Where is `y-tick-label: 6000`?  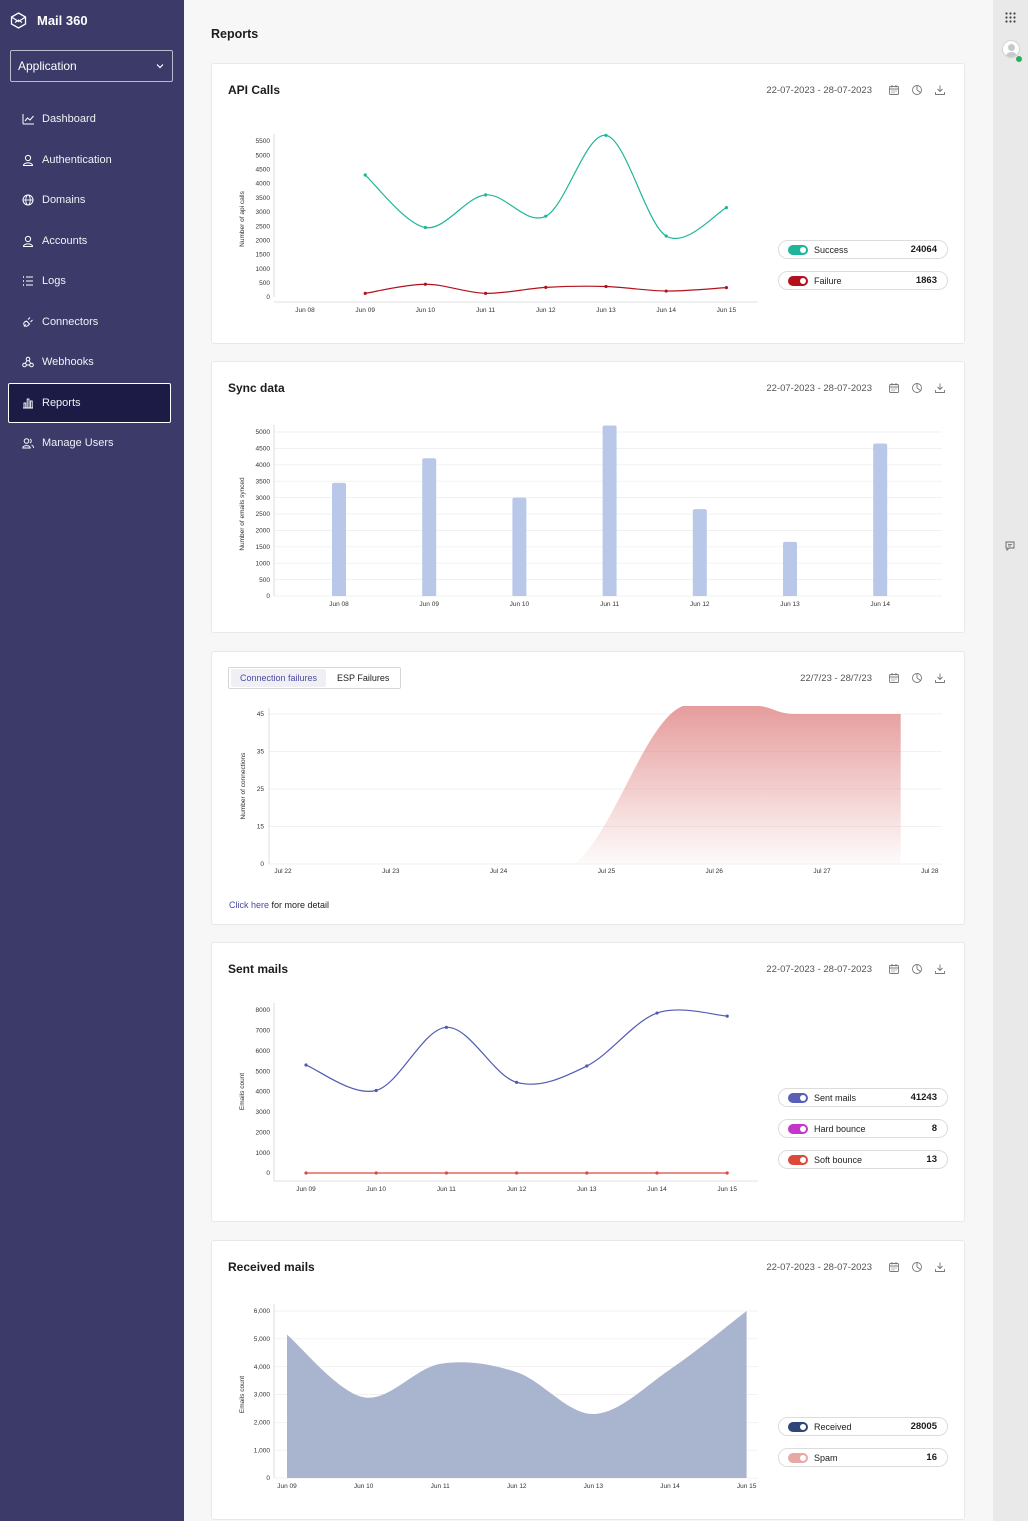
y-tick-label: 6000 is located at coordinates (263, 1051).